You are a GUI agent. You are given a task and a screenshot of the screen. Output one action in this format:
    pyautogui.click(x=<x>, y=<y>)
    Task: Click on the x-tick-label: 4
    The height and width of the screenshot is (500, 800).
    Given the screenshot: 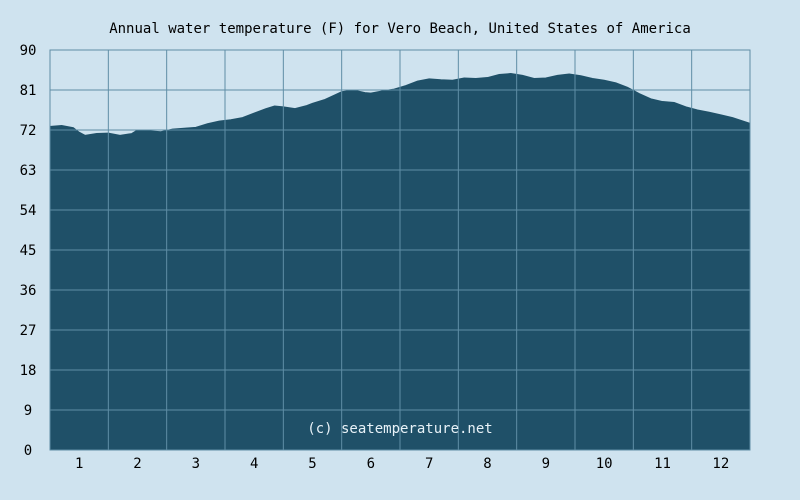 What is the action you would take?
    pyautogui.click(x=254, y=464)
    